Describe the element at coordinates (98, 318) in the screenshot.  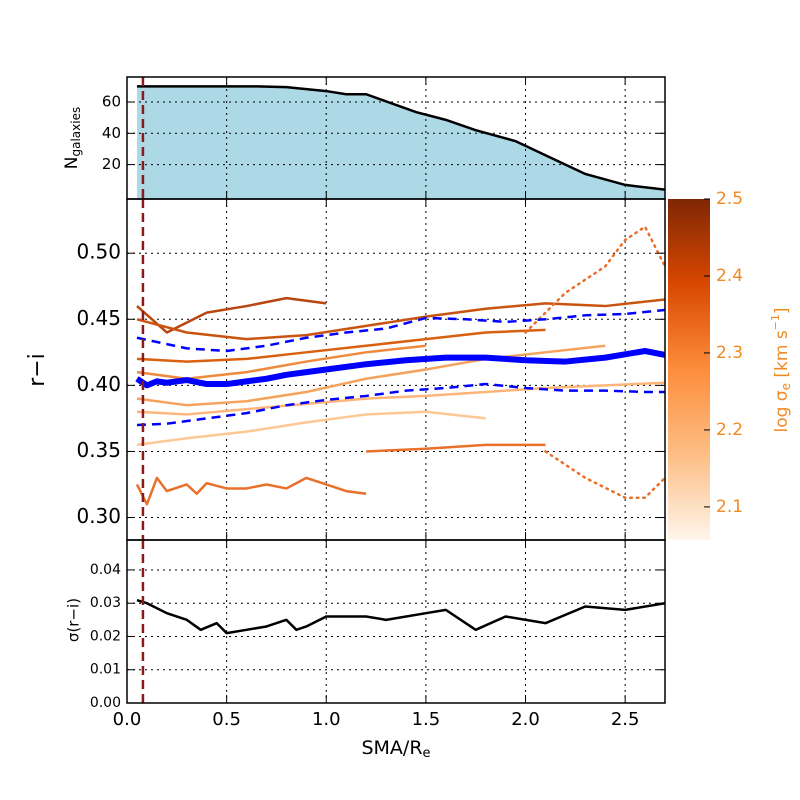
I see `y-tick-label: 0.45` at that location.